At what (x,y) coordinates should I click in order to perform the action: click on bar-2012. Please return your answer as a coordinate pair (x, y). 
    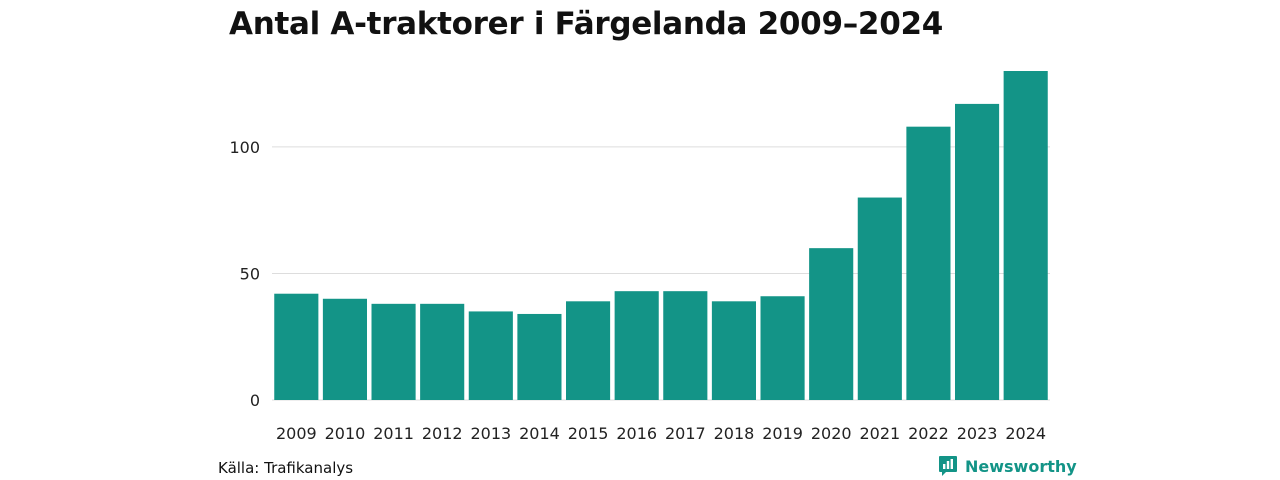
    Looking at the image, I should click on (442, 351).